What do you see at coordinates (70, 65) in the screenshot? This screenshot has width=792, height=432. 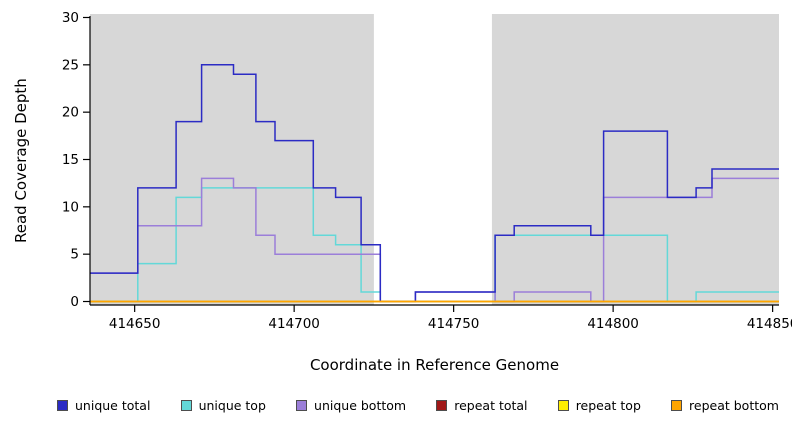 I see `y-tick-label: 25` at bounding box center [70, 65].